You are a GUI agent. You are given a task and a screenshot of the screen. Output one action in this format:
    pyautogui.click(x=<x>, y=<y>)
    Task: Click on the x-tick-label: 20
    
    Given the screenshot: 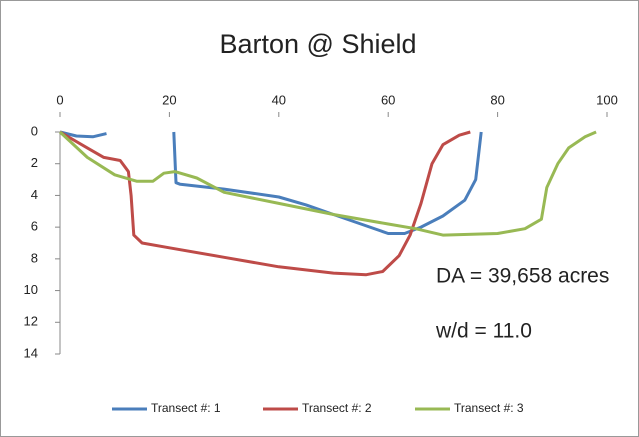 What is the action you would take?
    pyautogui.click(x=169, y=99)
    